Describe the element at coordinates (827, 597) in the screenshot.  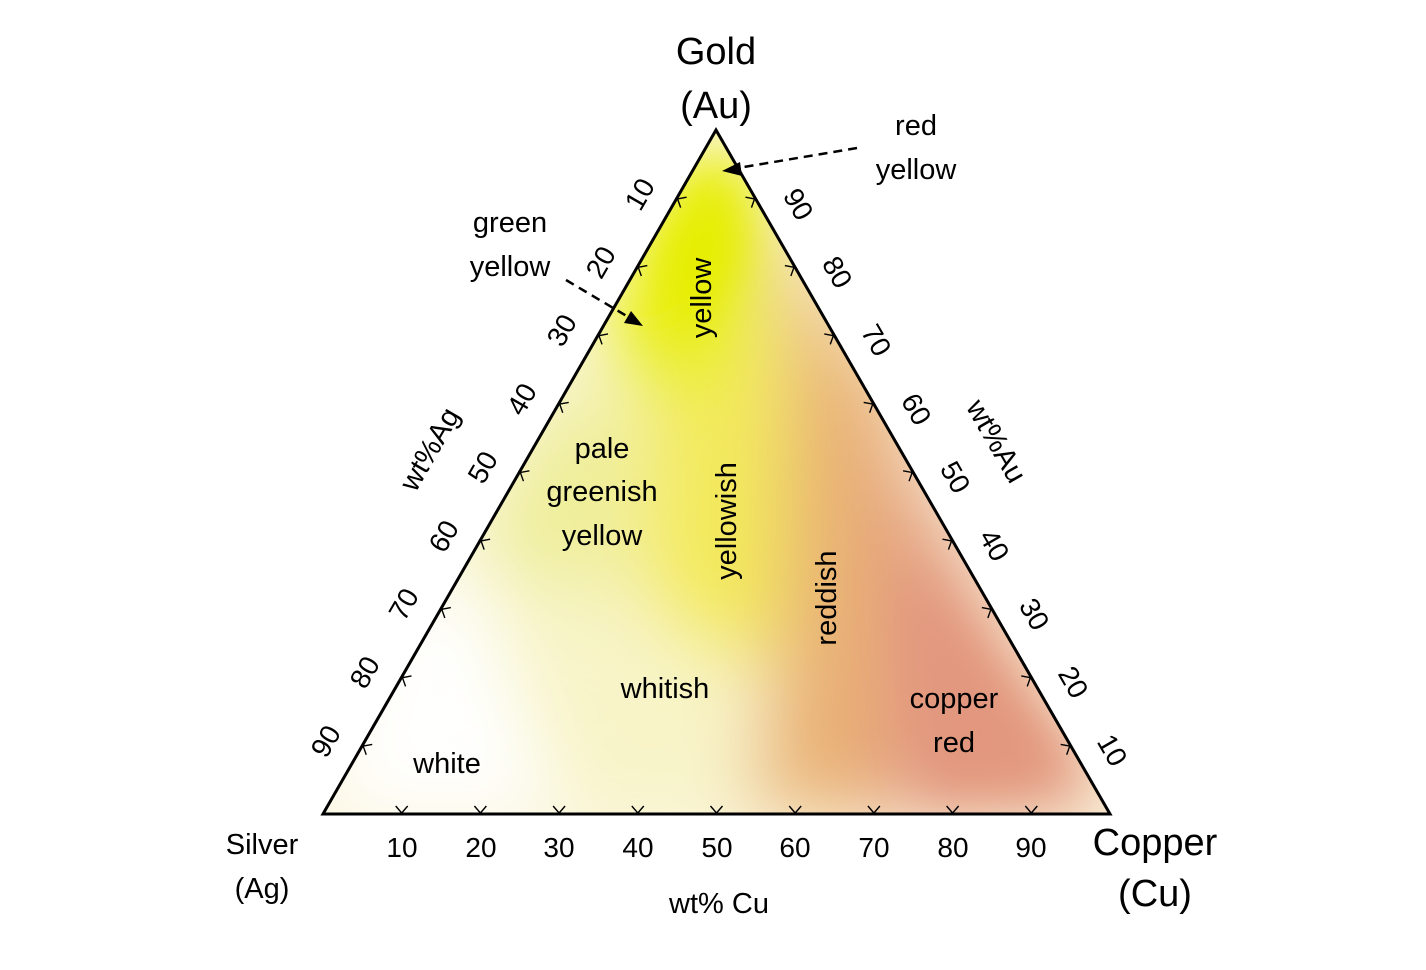
I see `region-reddish-label: reddish` at that location.